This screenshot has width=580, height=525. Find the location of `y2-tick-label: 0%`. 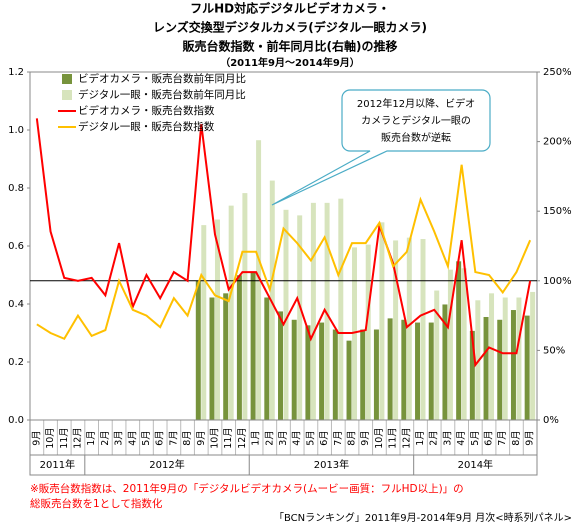

y2-tick-label: 0% is located at coordinates (551, 420).